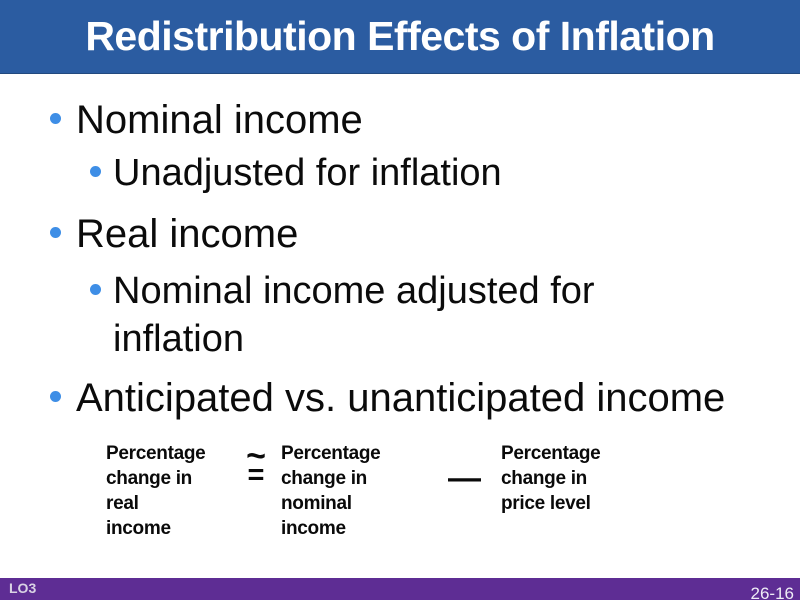 The width and height of the screenshot is (800, 600). I want to click on page-title: Redistribution Effects of Inflation, so click(400, 36).